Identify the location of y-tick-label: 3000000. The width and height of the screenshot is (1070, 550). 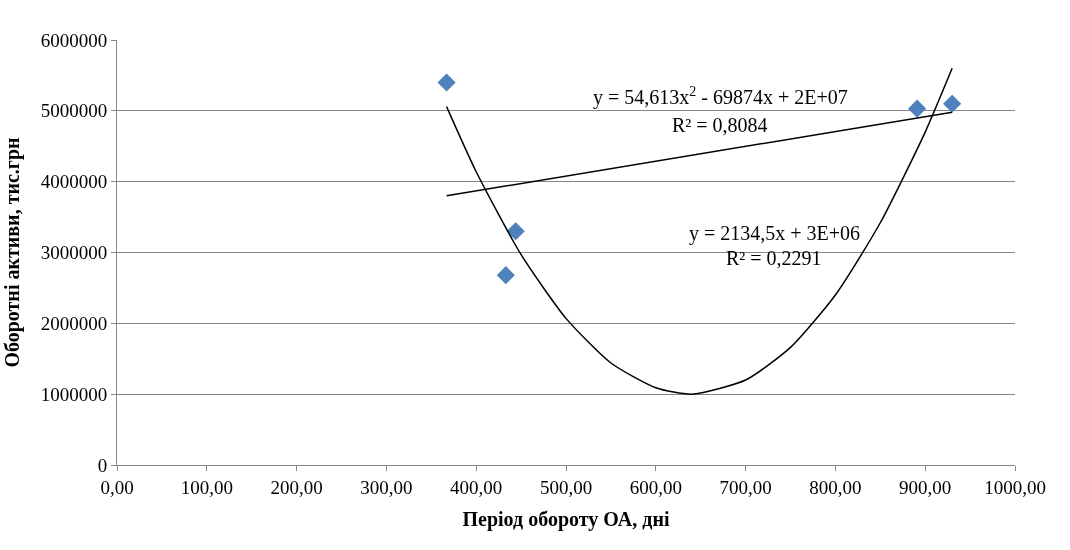
(74, 253).